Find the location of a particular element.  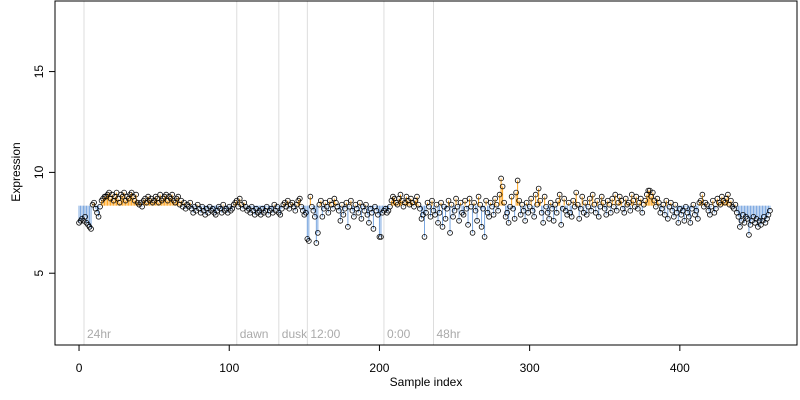

y-axis-label: Expression is located at coordinates (16, 171).